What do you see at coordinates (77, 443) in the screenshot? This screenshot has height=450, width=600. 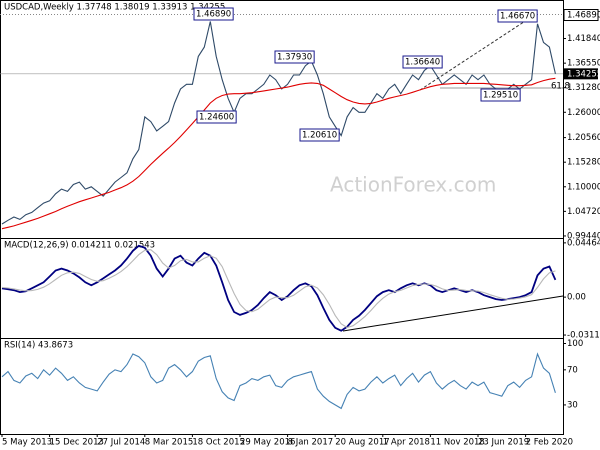 I see `x-tick-label: 15 Dec 2013` at bounding box center [77, 443].